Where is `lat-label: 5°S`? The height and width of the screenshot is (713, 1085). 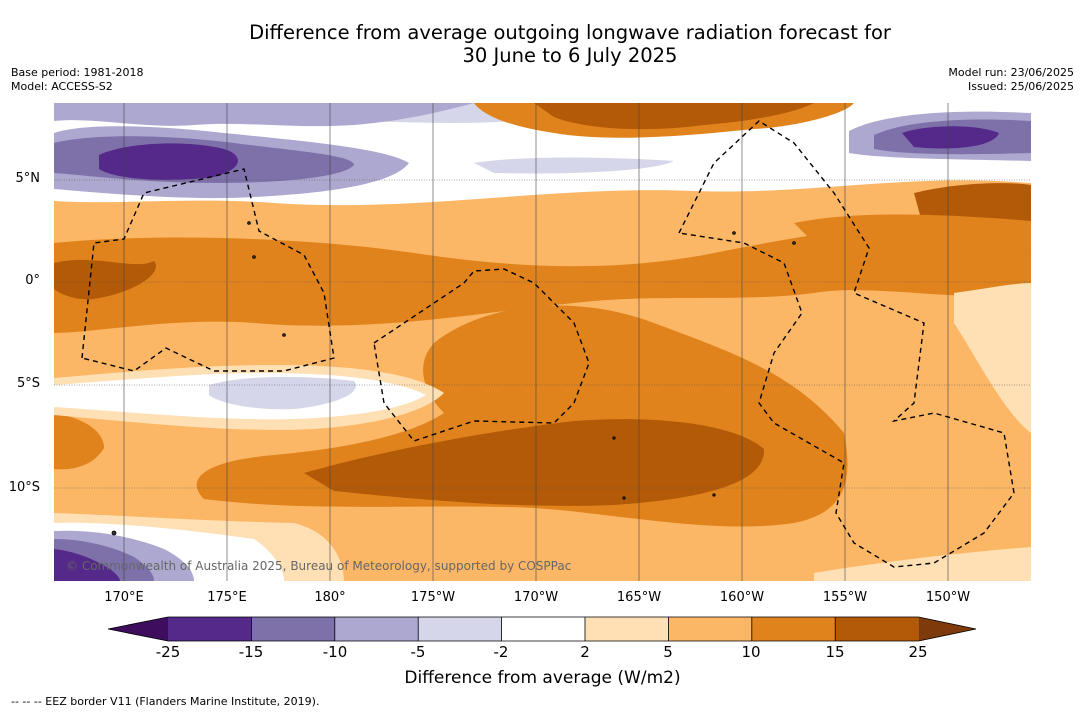 lat-label: 5°S is located at coordinates (28, 383).